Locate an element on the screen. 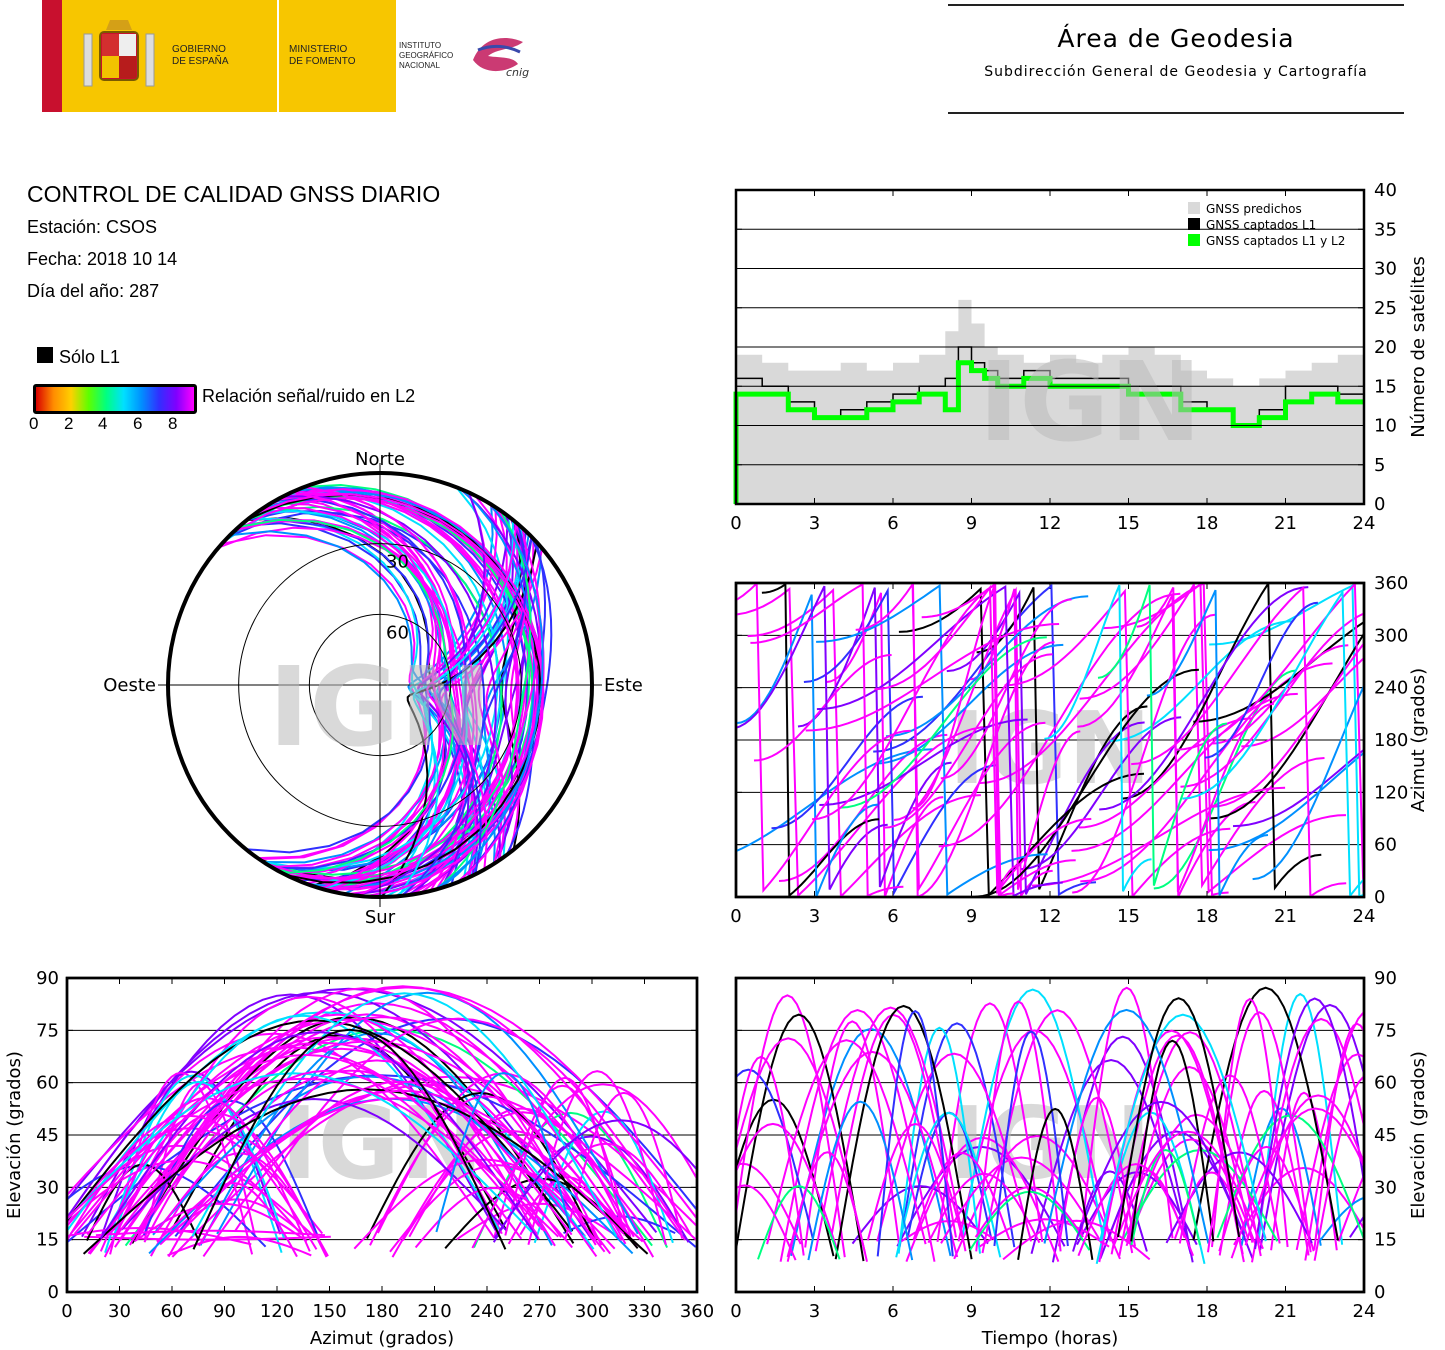 This screenshot has height=1350, width=1445. x-tick-label: 150 is located at coordinates (329, 1311).